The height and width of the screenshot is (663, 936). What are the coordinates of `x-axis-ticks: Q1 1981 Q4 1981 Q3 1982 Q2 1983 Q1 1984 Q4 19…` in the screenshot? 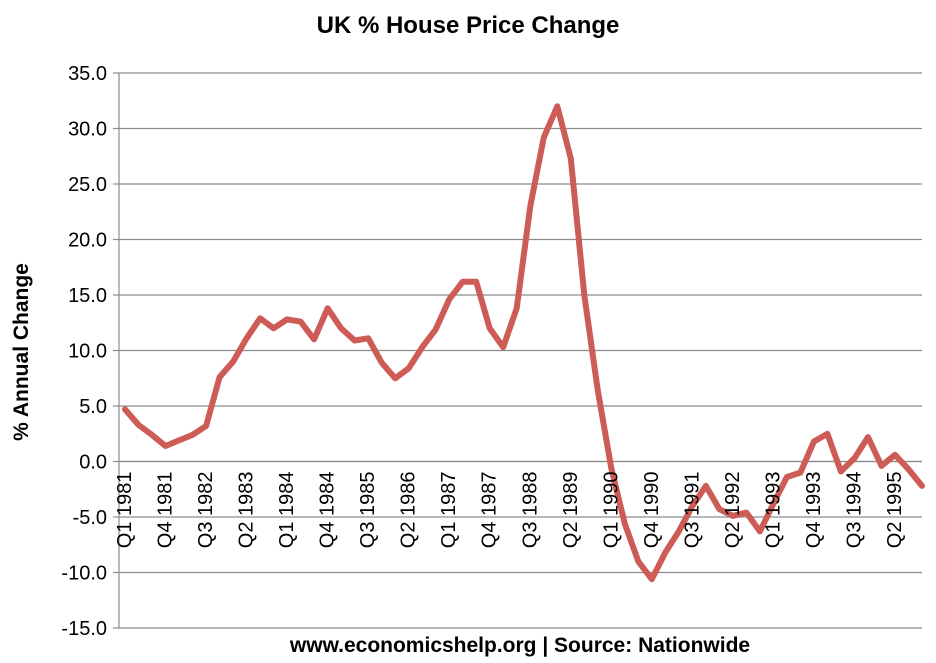 It's located at (510, 510).